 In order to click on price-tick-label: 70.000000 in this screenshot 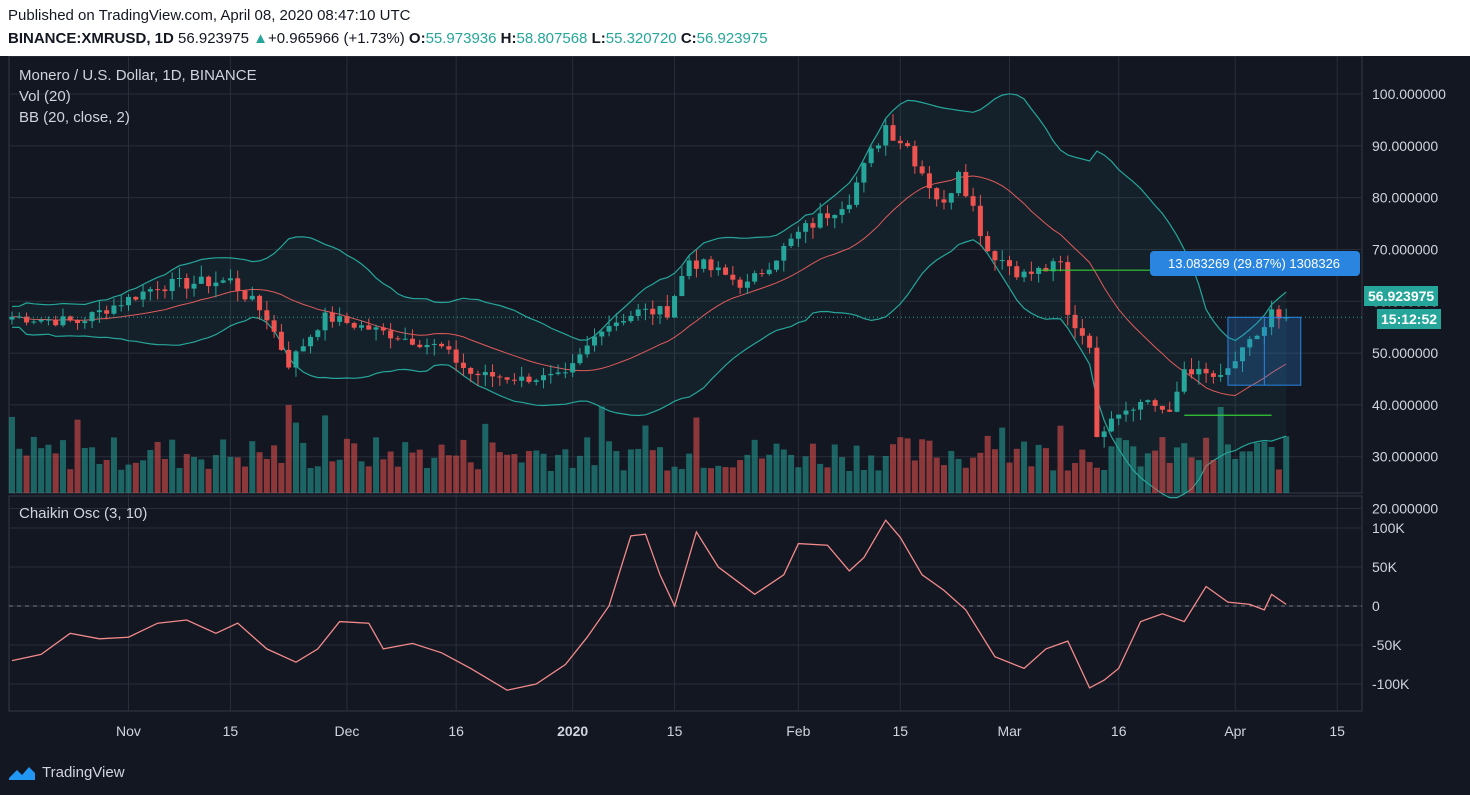, I will do `click(1405, 249)`.